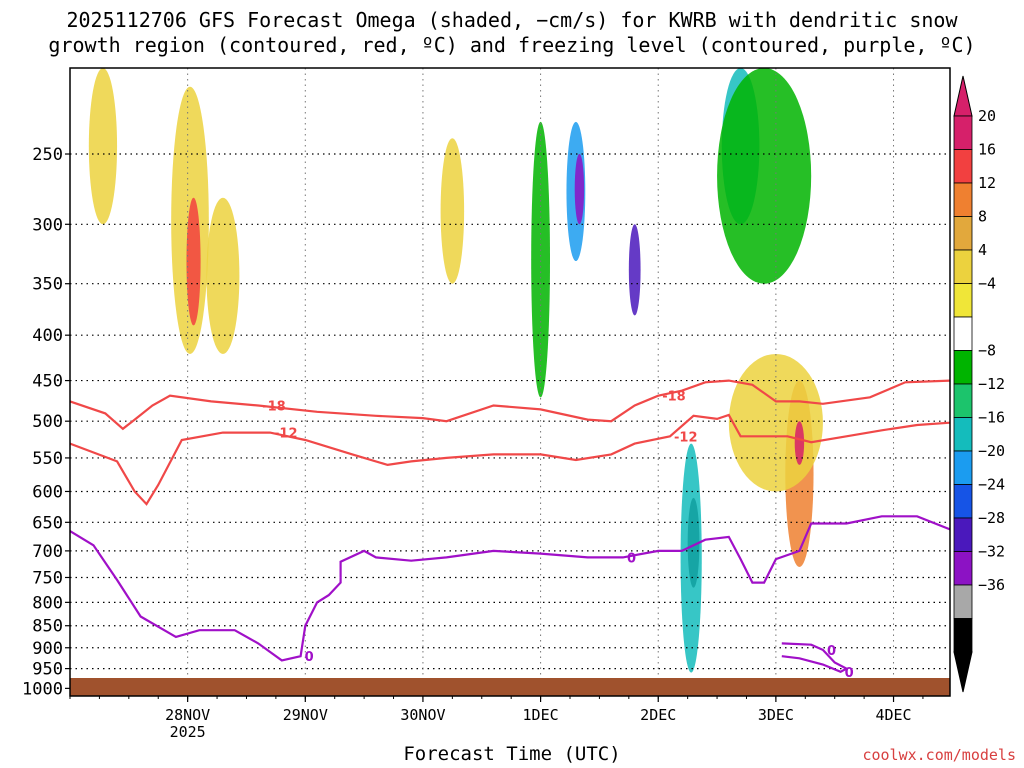 The image size is (1024, 768). Describe the element at coordinates (47, 523) in the screenshot. I see `y-tick-label: 650` at that location.